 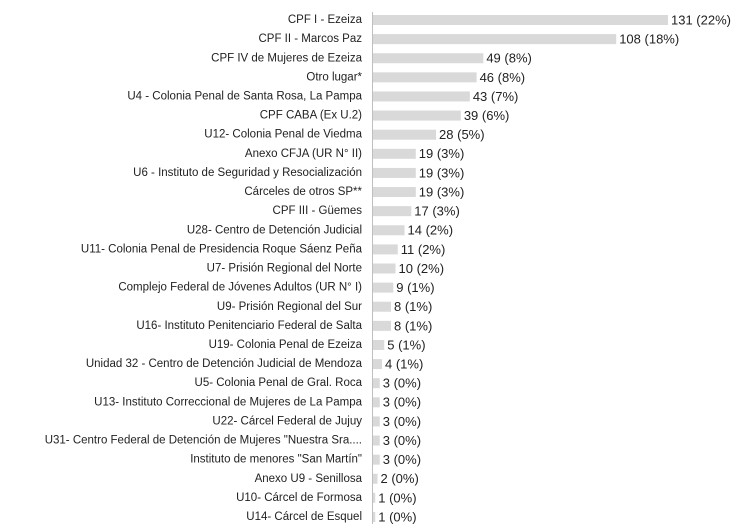 What do you see at coordinates (503, 77) in the screenshot?
I see `data-label: 46 (8%)` at bounding box center [503, 77].